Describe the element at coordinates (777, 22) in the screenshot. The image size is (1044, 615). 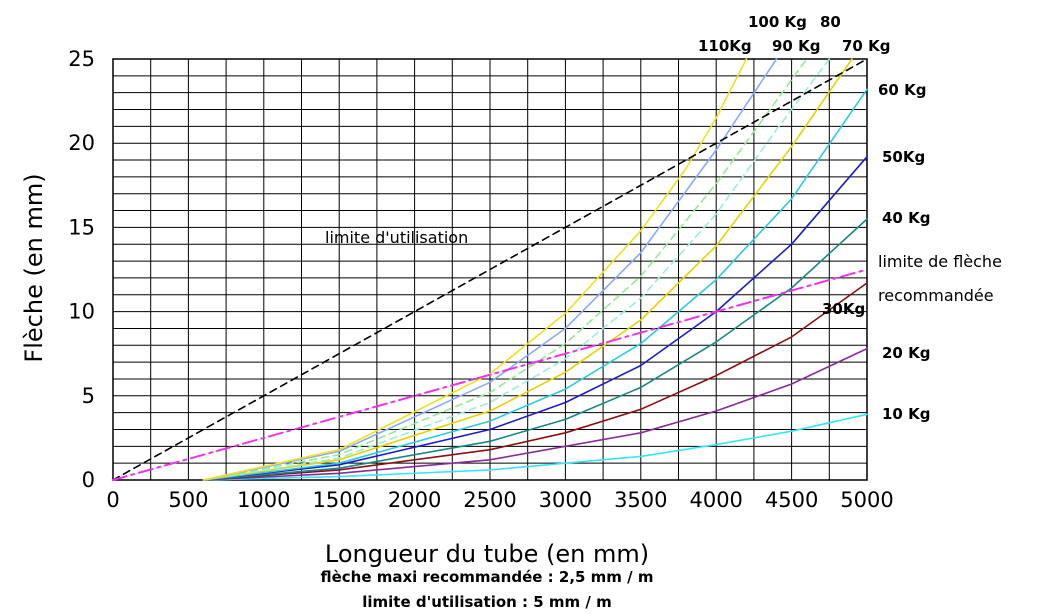
I see `series-label-100kg: 100 Kg` at that location.